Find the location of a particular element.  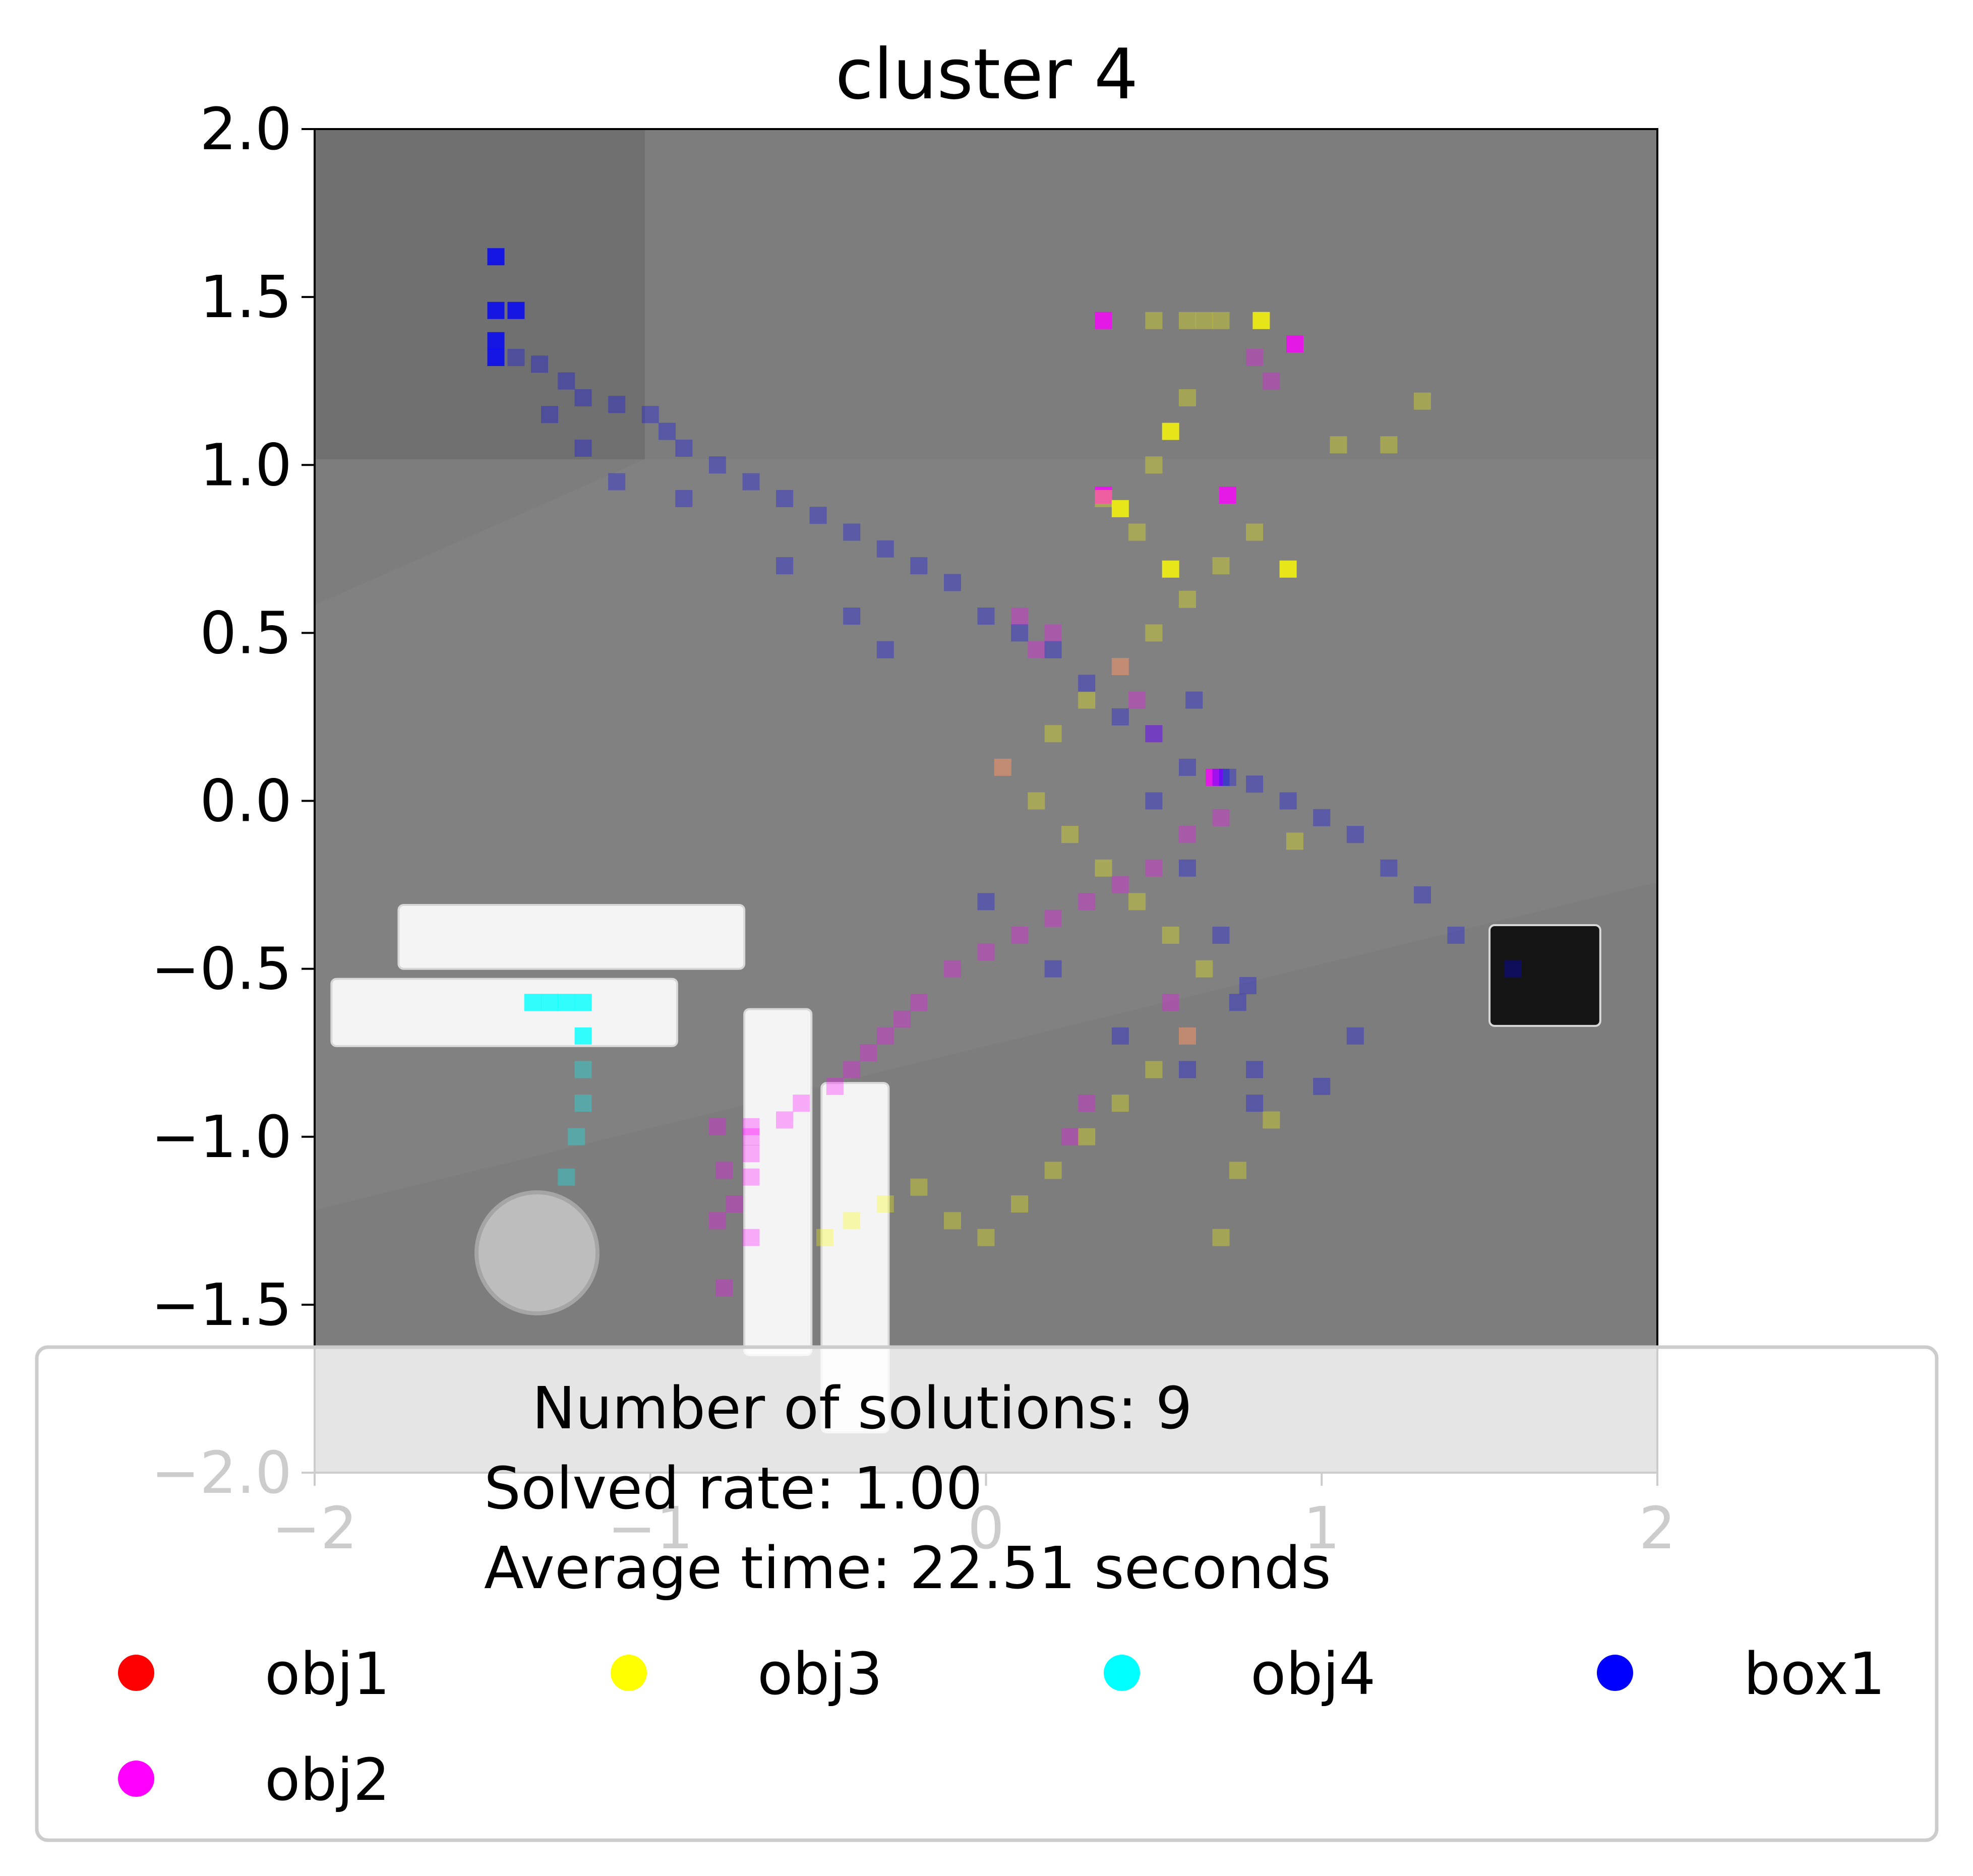

y-tick-label: 0.5 is located at coordinates (246, 633).